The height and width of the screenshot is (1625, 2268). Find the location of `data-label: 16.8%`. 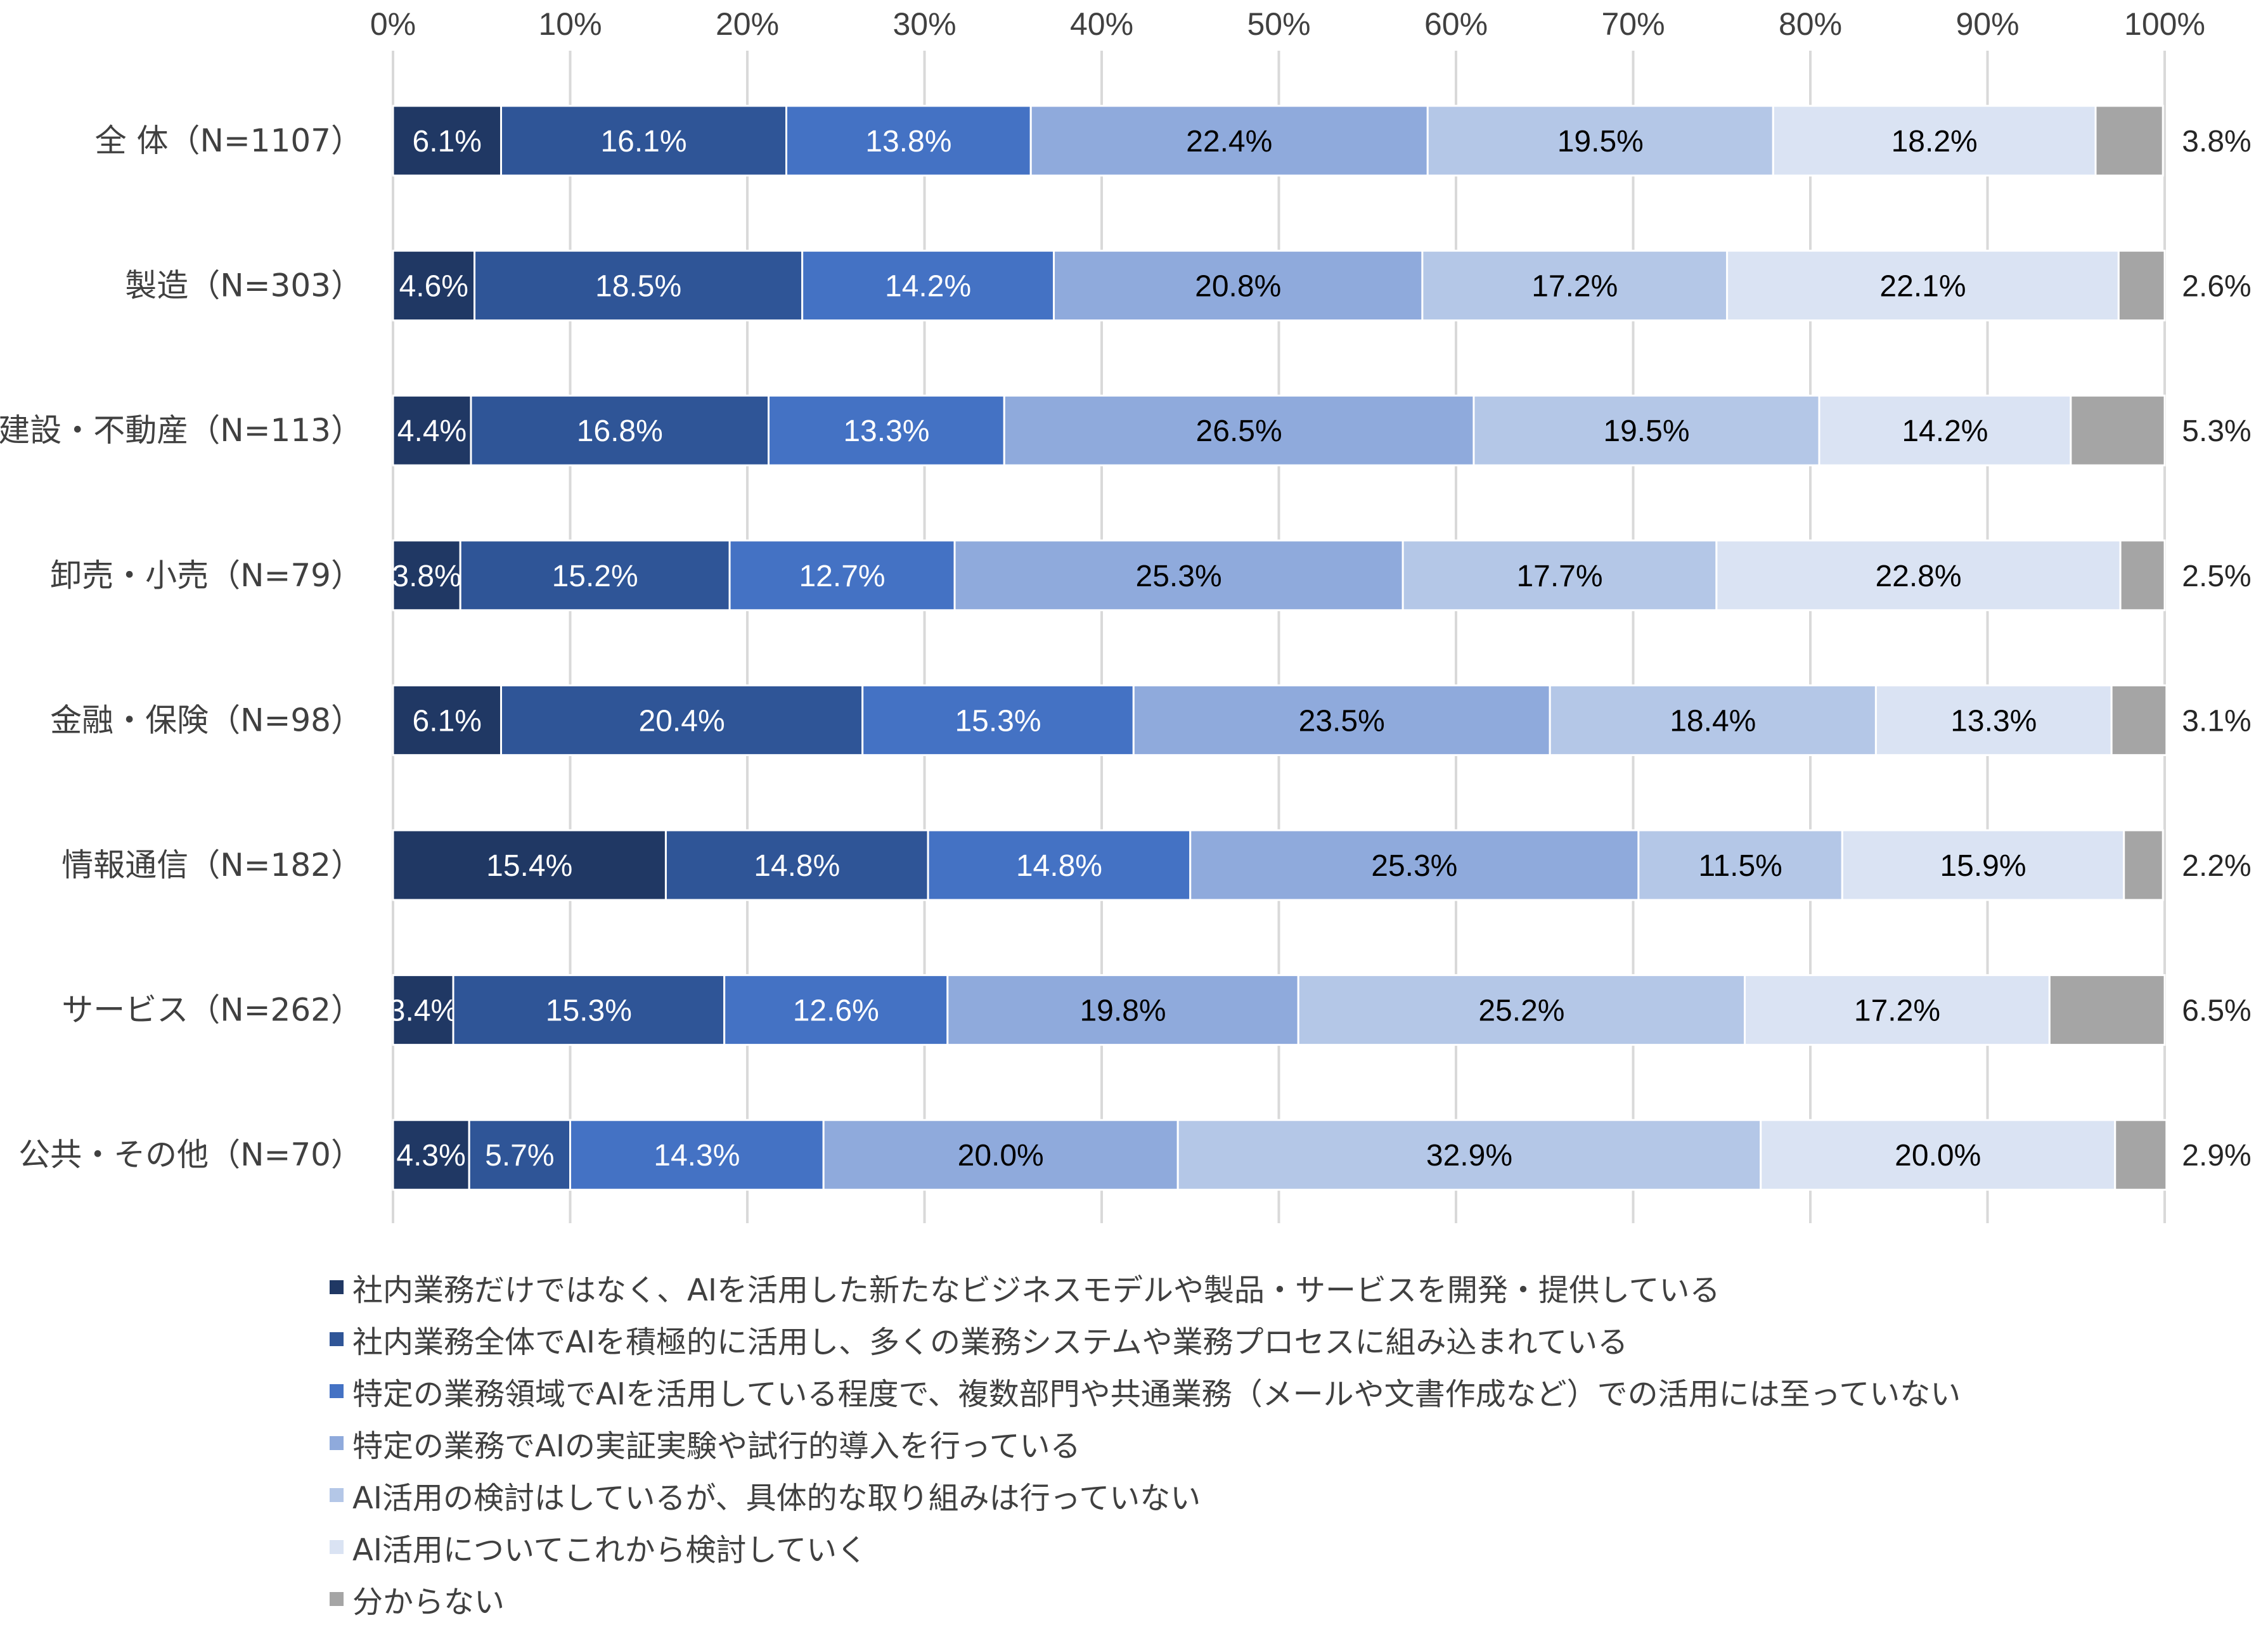

data-label: 16.8% is located at coordinates (620, 431).